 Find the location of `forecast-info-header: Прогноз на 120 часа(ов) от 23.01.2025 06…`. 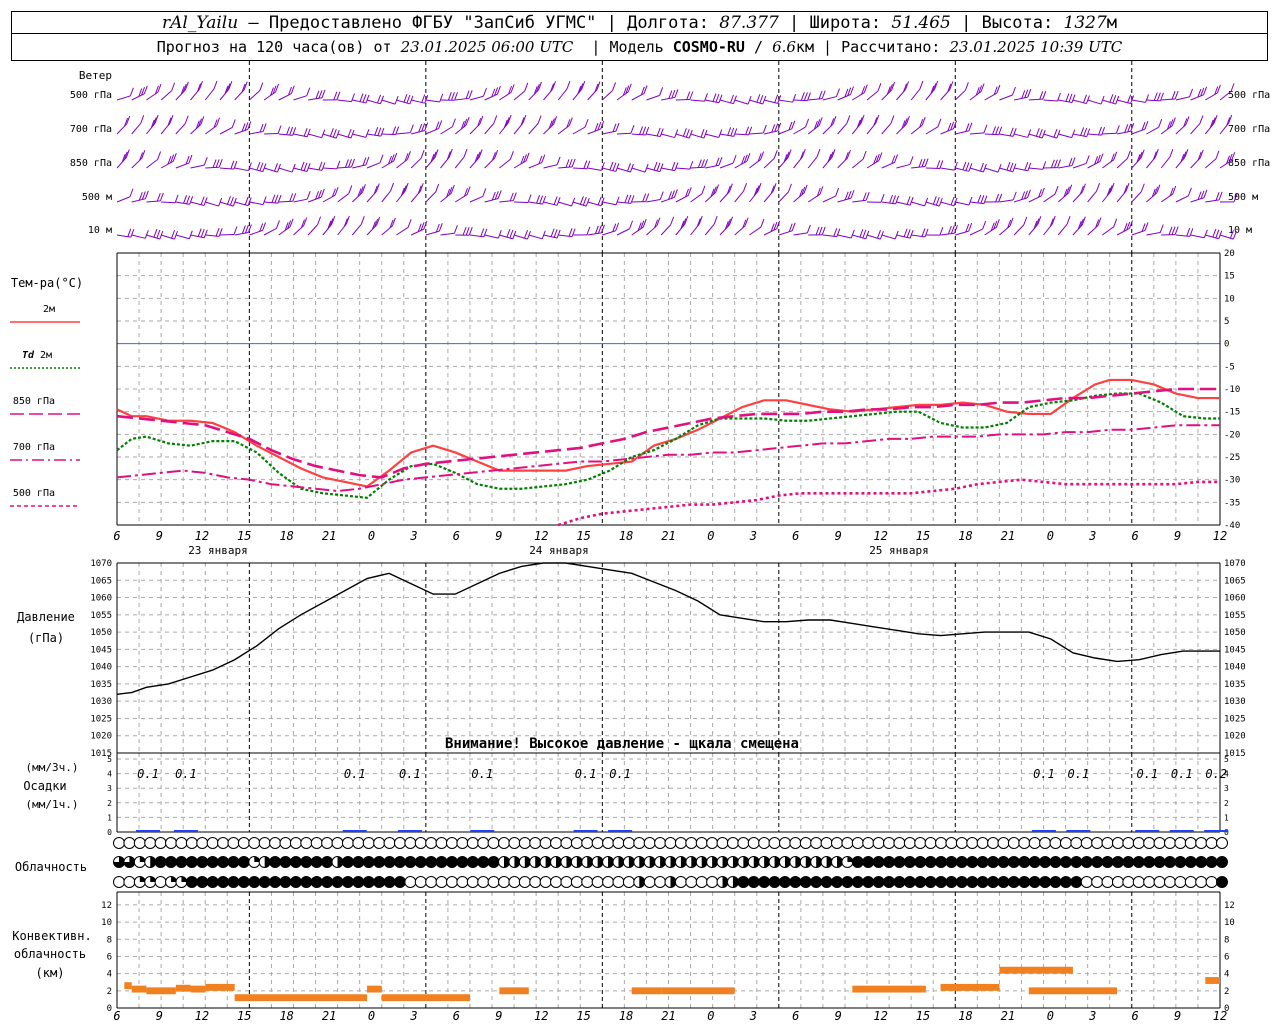

forecast-info-header: Прогноз на 120 часа(ов) от 23.01.2025 06… is located at coordinates (639, 47).